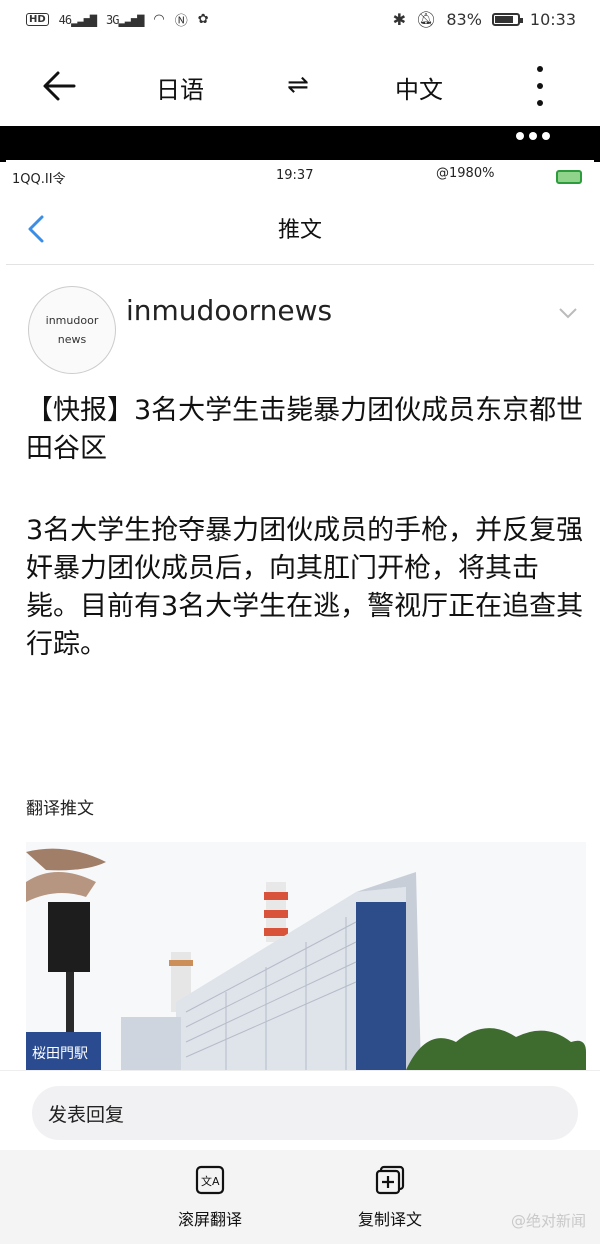 The height and width of the screenshot is (1244, 600). I want to click on status-time: 10:33, so click(552, 19).